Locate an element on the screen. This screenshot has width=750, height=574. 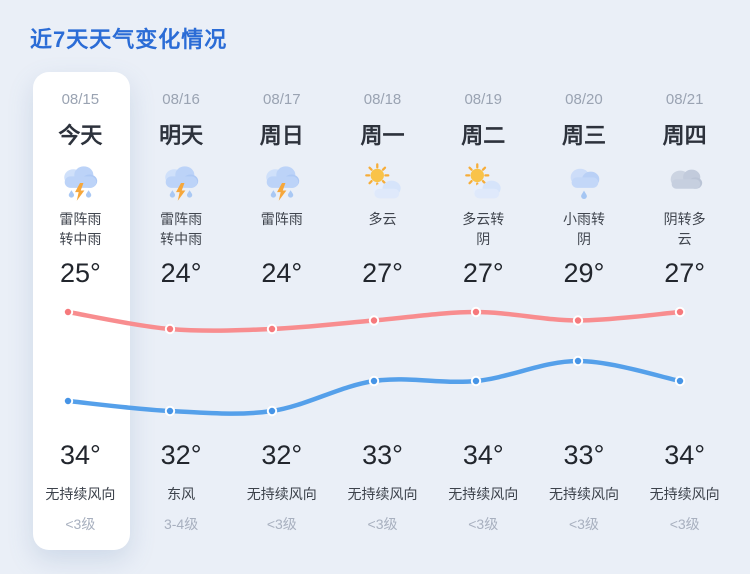
light-rain-icon is located at coordinates (584, 184).